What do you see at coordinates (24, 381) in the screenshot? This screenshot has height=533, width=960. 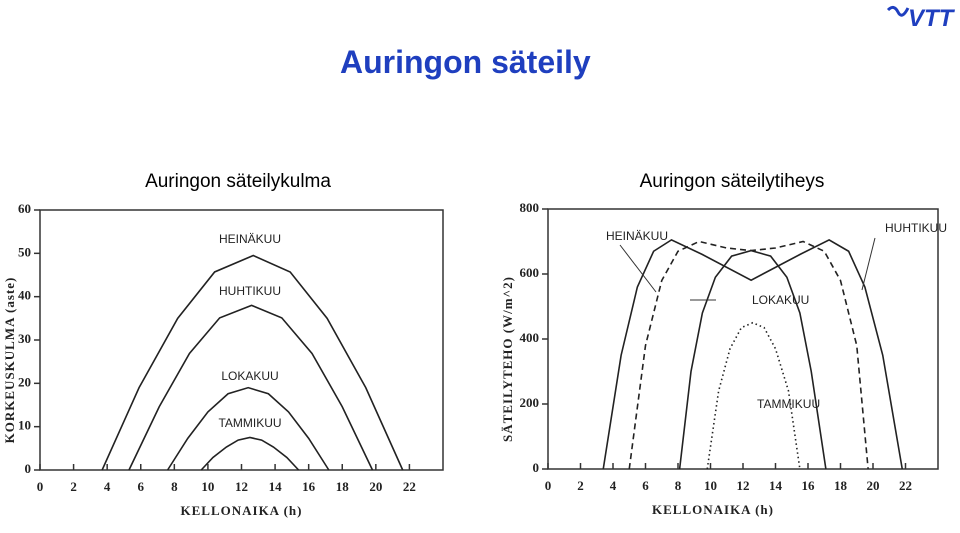 I see `y-tick-label: 20` at bounding box center [24, 381].